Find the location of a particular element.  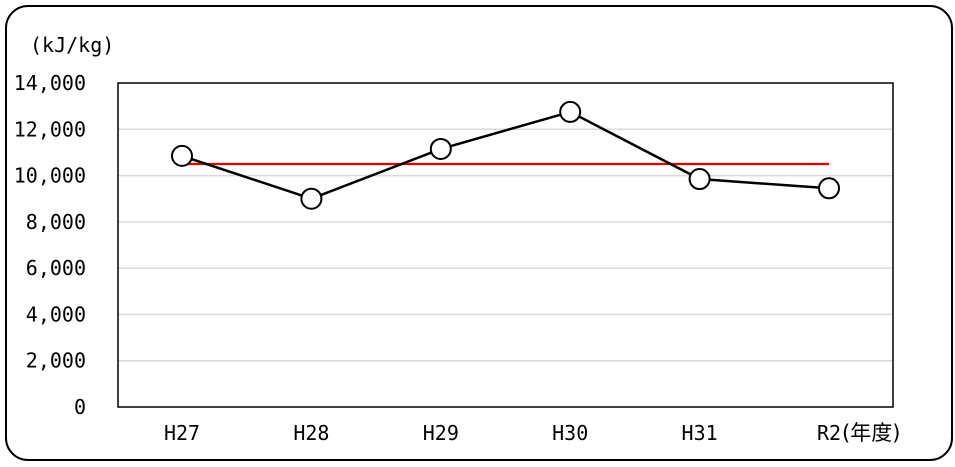

y-tick-label: 4,000 is located at coordinates (56, 314).